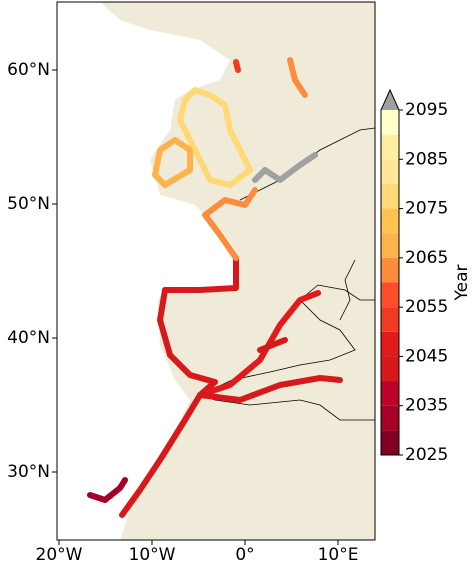  Describe the element at coordinates (28, 70) in the screenshot. I see `y-tick-label: 60°N` at that location.